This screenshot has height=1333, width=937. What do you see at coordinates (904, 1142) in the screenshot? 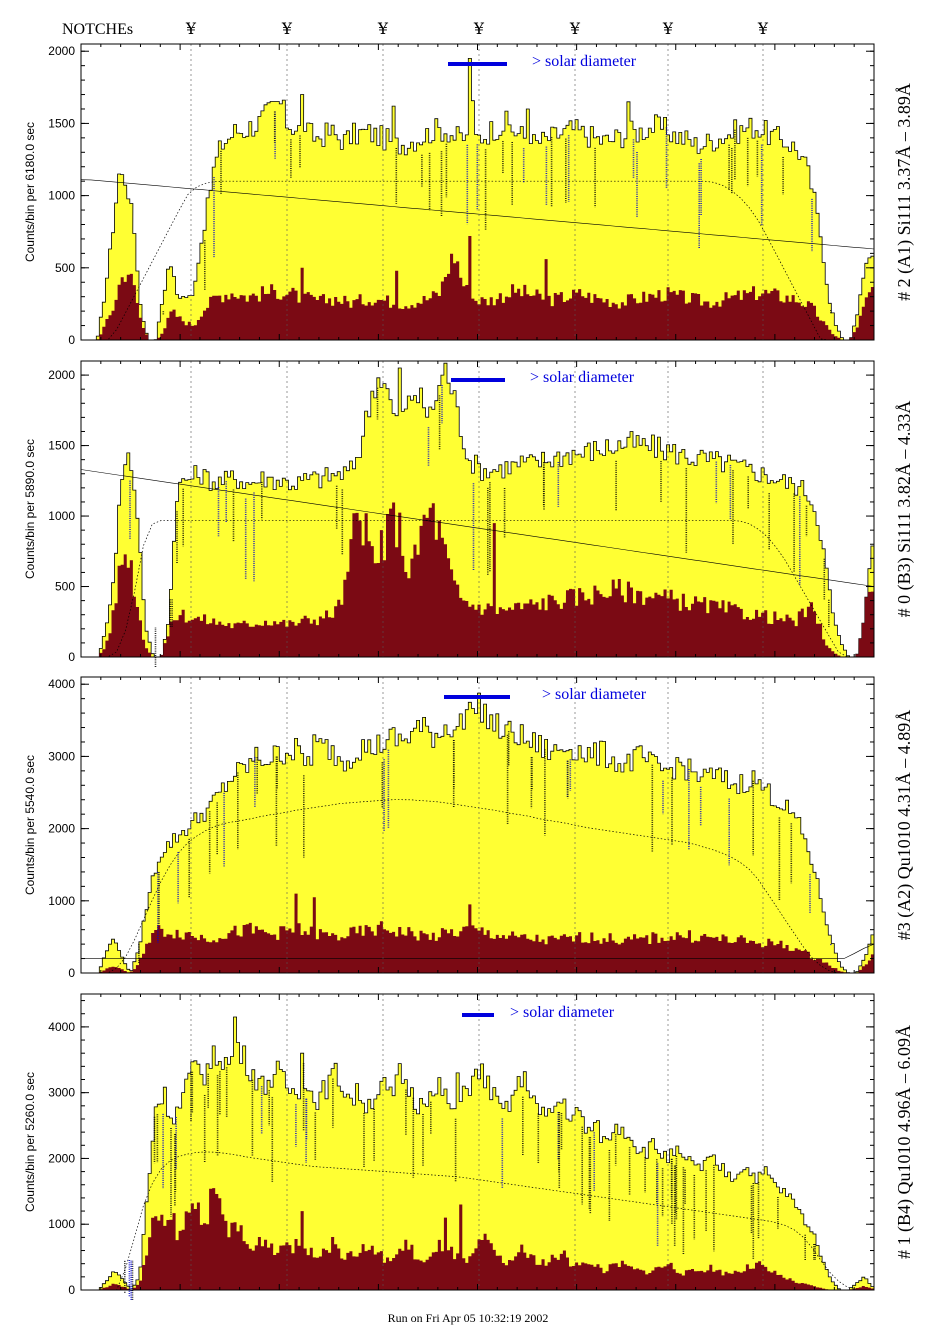
I see `detector-band-label: # 1 (B4) Qu1010 4.96Å – 6.09Å` at bounding box center [904, 1142].